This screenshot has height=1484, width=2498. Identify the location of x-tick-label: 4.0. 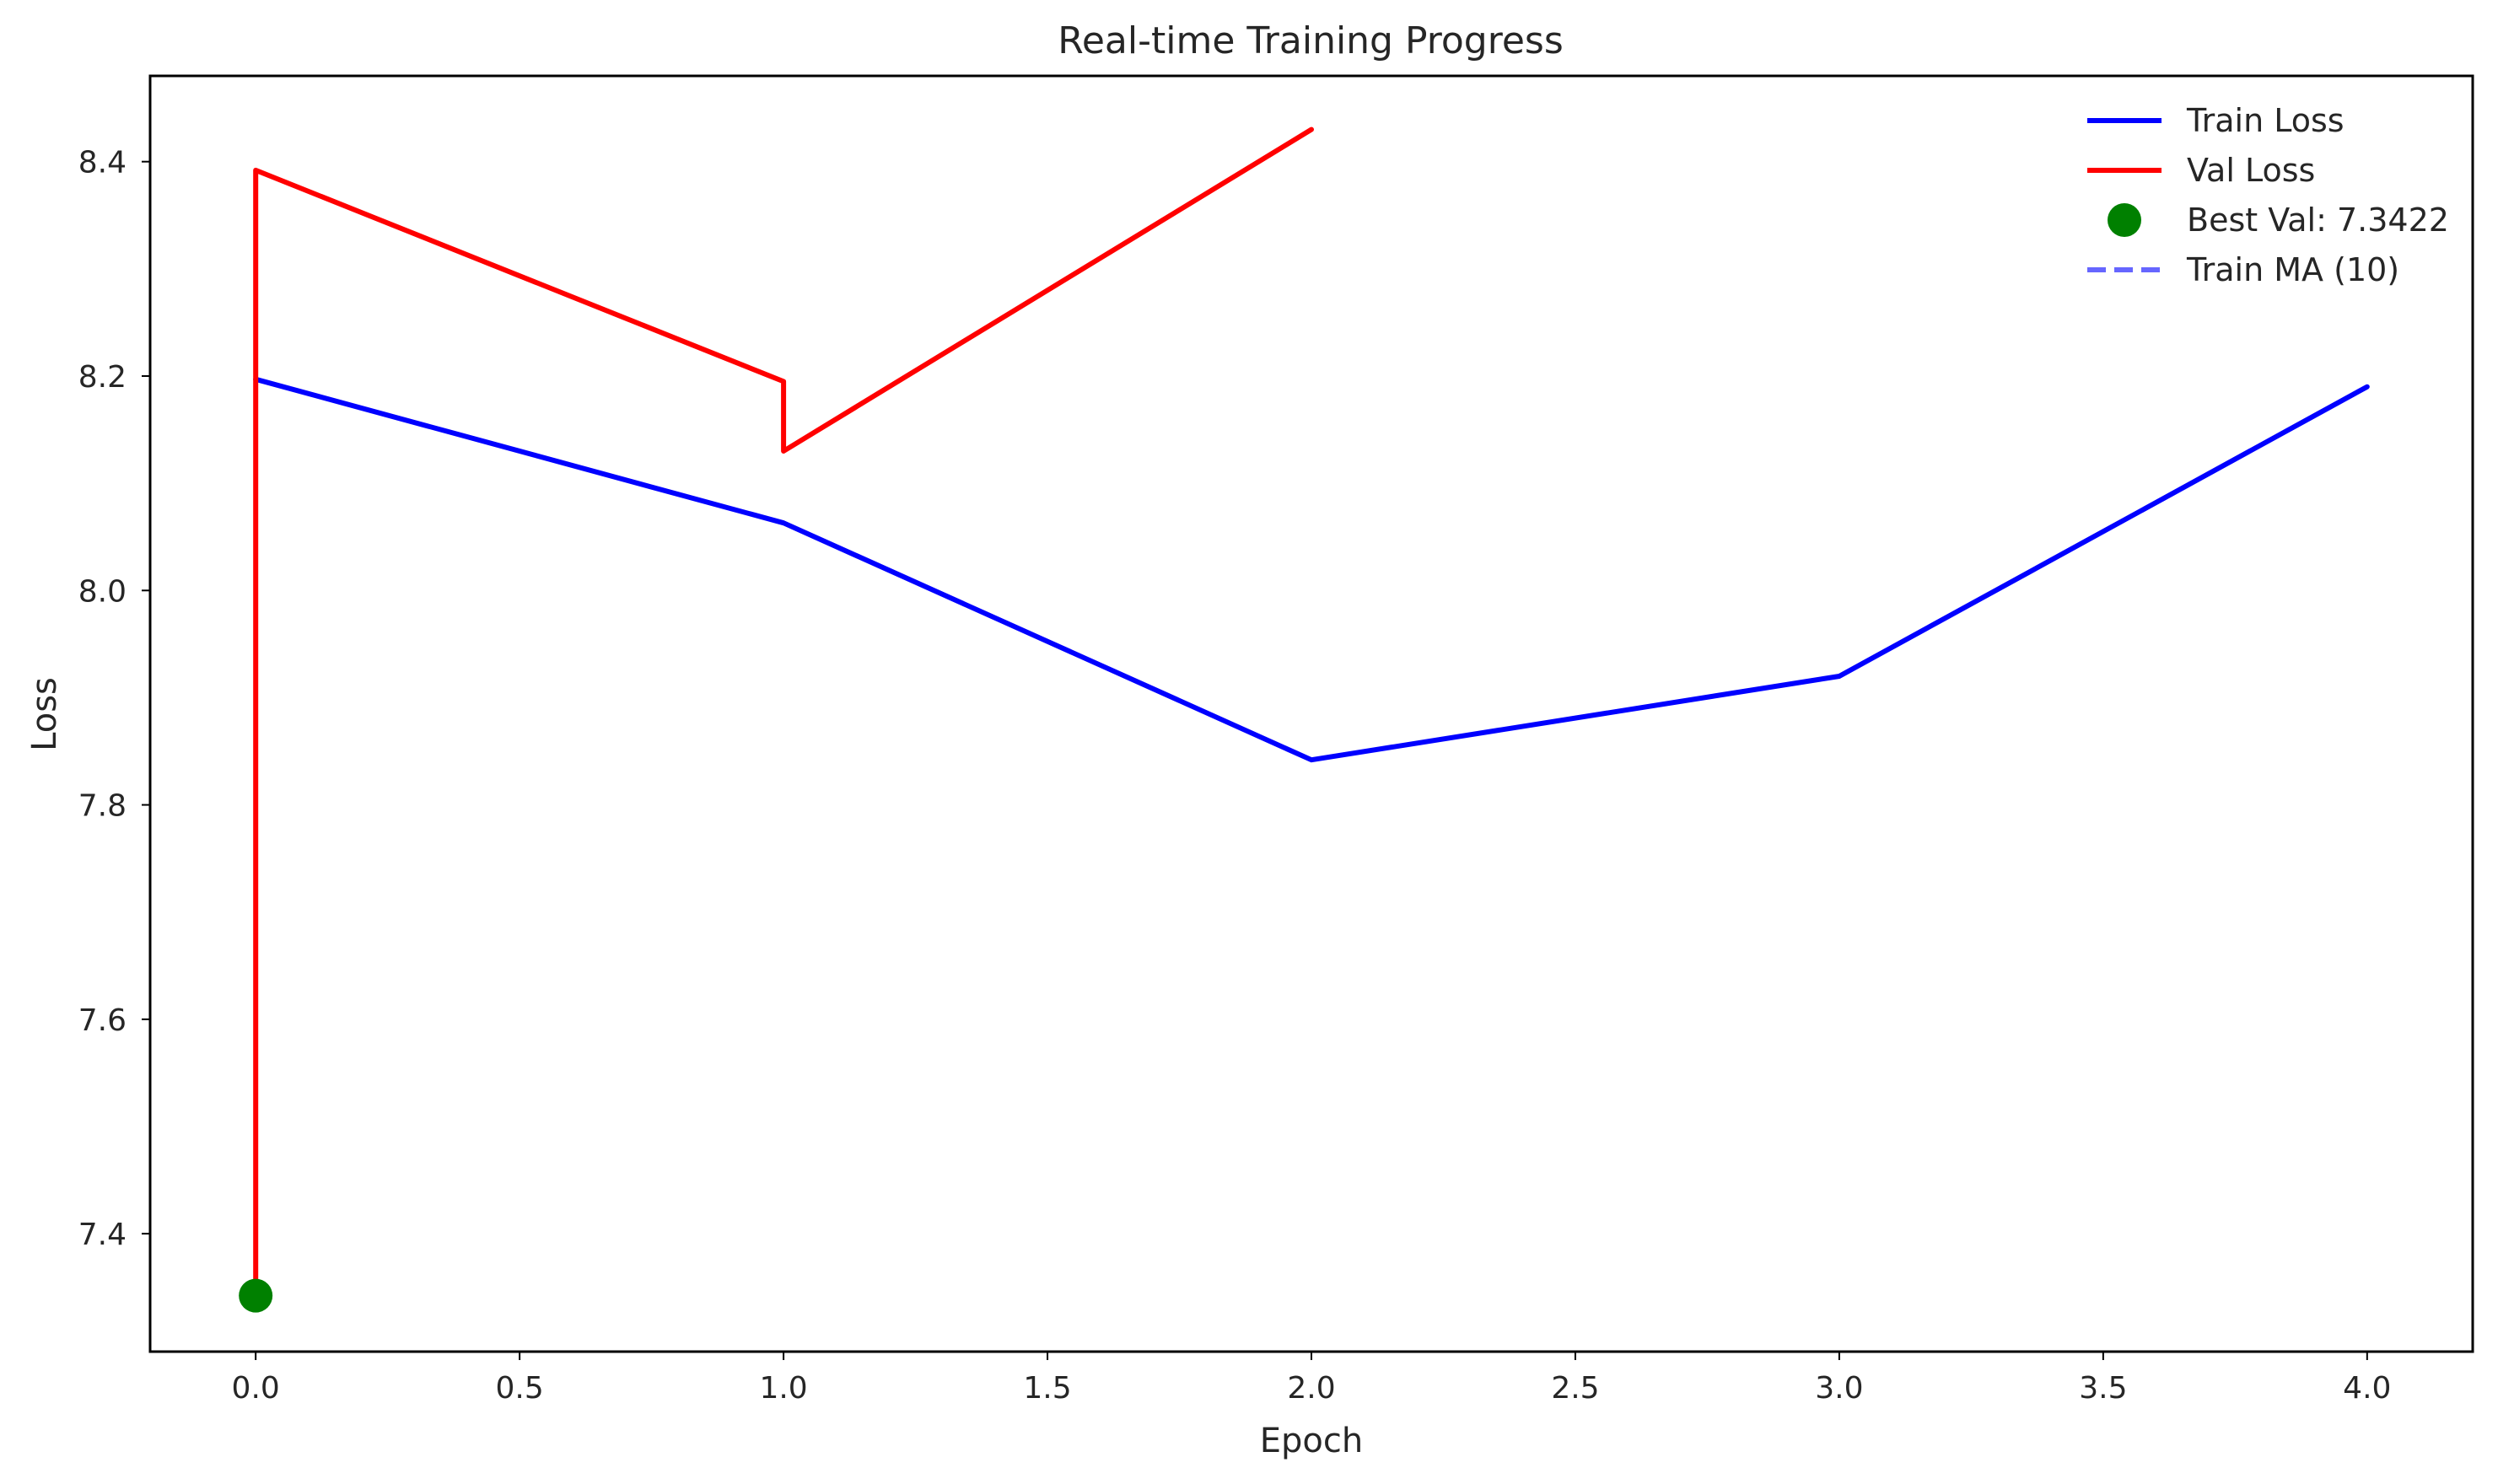
(2367, 1388).